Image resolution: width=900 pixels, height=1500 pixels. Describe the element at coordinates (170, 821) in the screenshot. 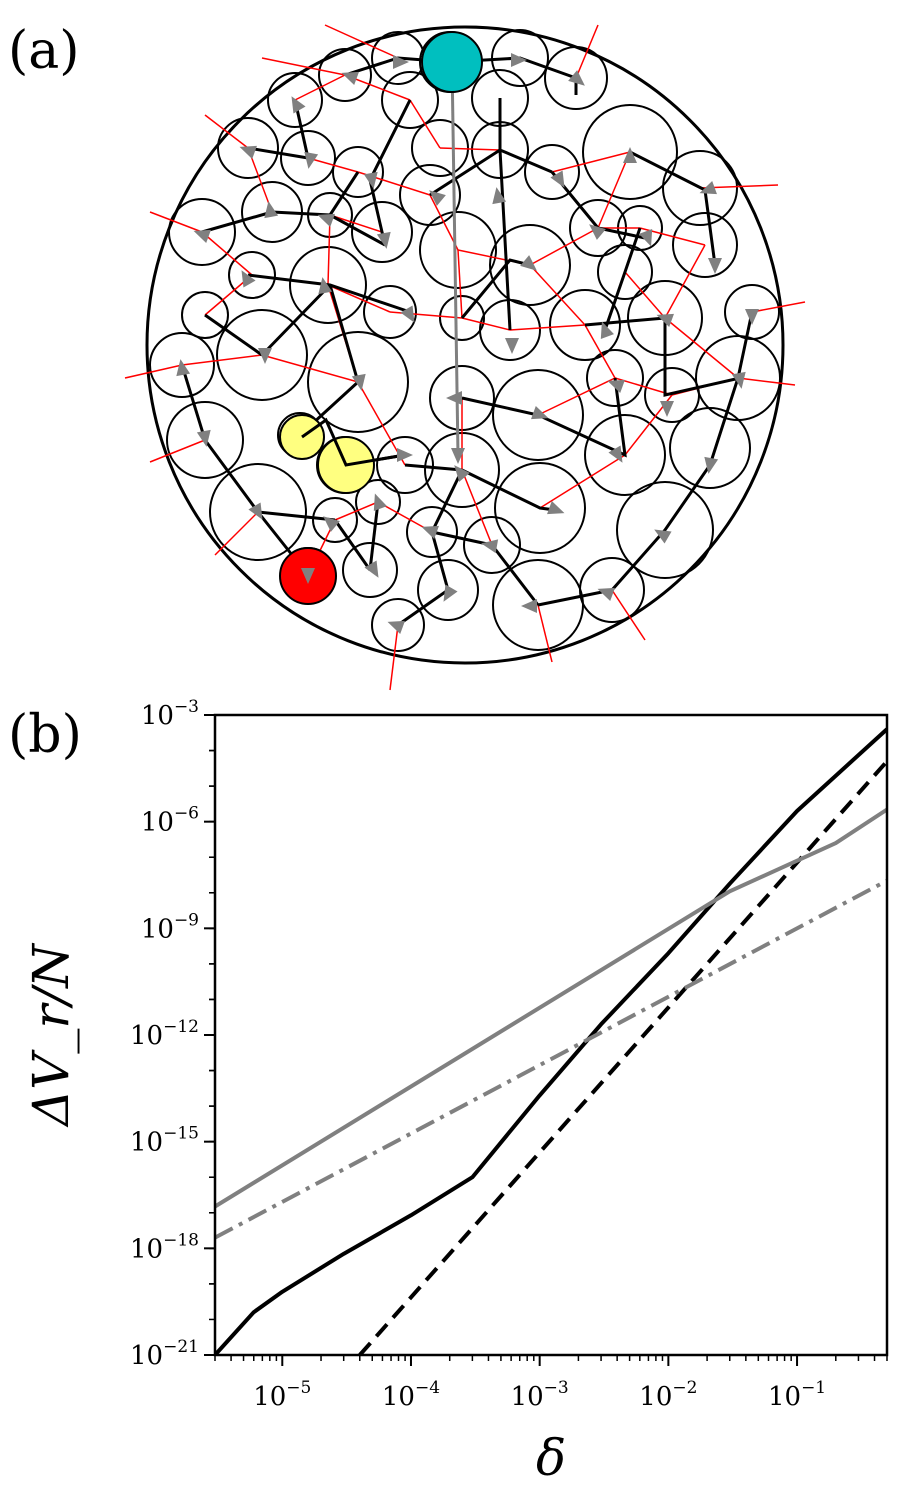

I see `y-tick-label: 10⁻⁶` at that location.